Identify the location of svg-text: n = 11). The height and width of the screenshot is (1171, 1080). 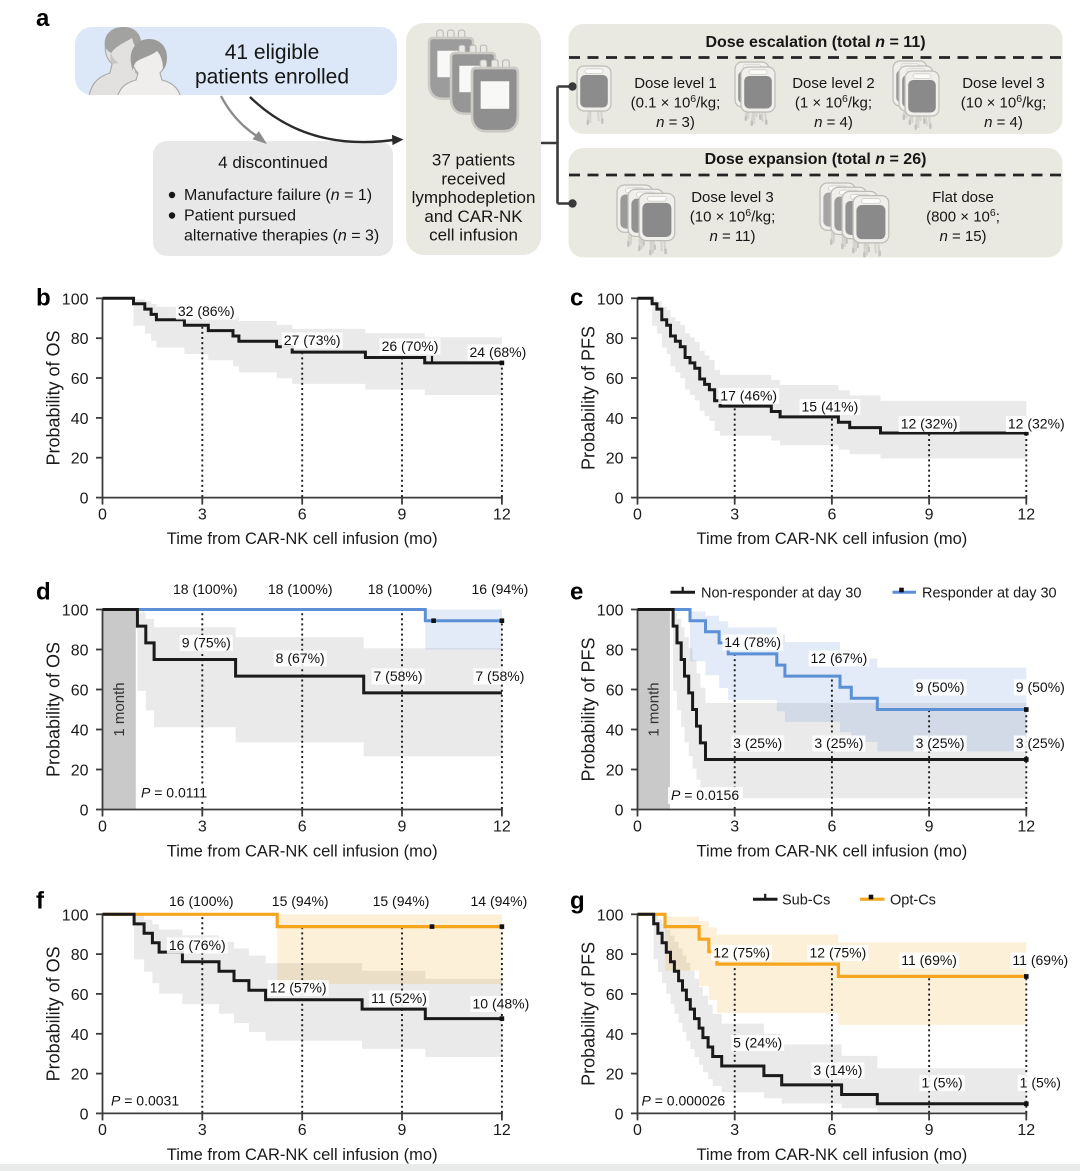
(732, 236).